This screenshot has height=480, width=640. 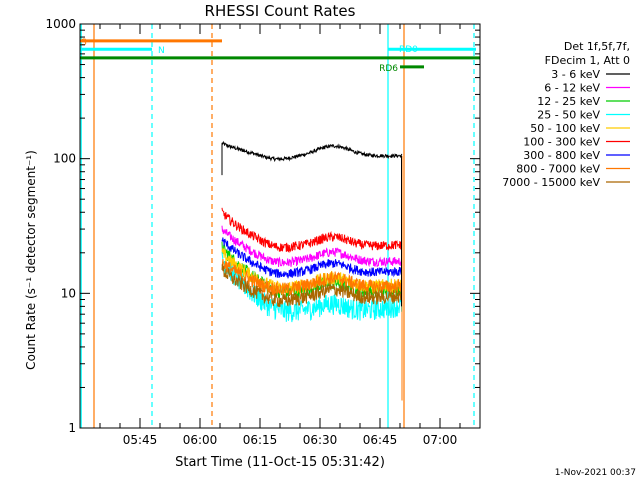 What do you see at coordinates (60, 24) in the screenshot?
I see `y-tick-label: 1000` at bounding box center [60, 24].